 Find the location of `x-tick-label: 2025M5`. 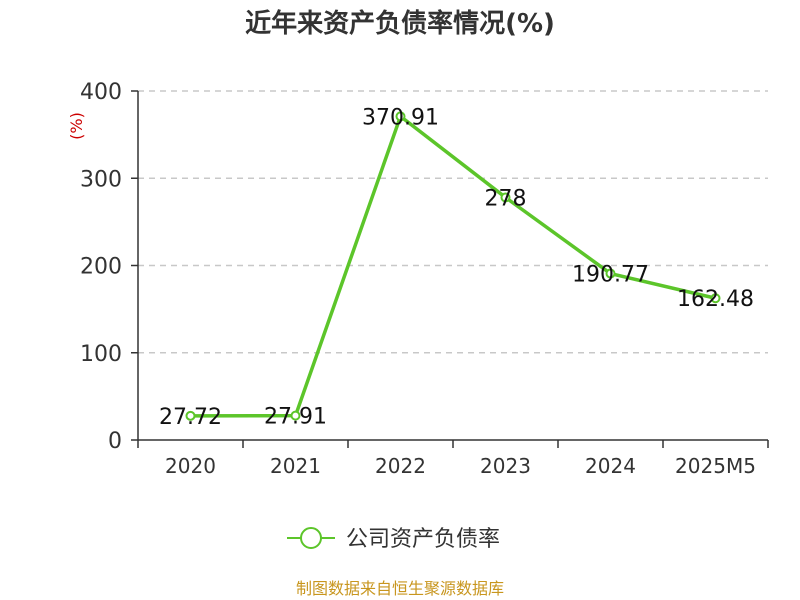

x-tick-label: 2025M5 is located at coordinates (715, 466).